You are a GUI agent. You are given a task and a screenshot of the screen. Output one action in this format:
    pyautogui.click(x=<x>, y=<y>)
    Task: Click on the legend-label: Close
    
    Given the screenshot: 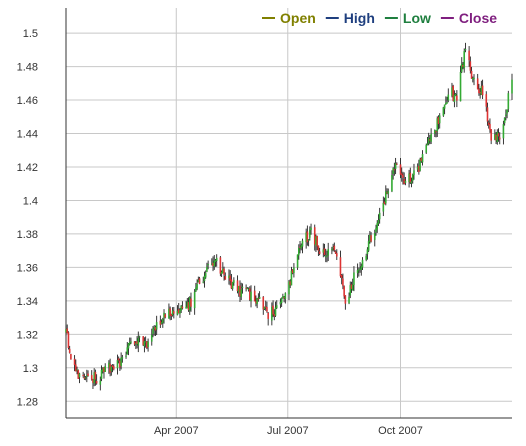 What is the action you would take?
    pyautogui.click(x=478, y=18)
    